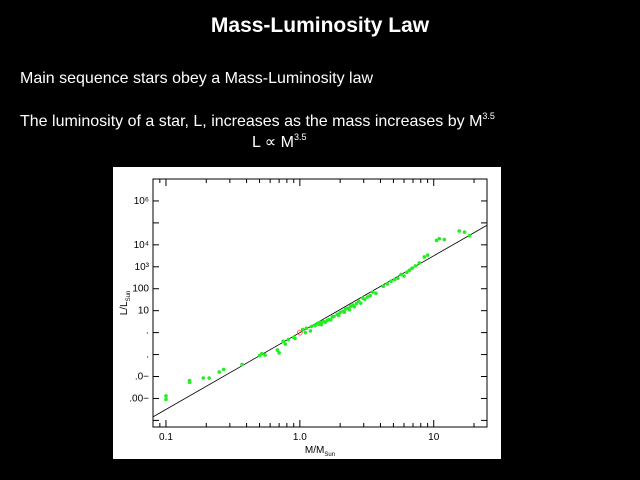 The height and width of the screenshot is (480, 640). I want to click on x-tick-label: 10, so click(434, 437).